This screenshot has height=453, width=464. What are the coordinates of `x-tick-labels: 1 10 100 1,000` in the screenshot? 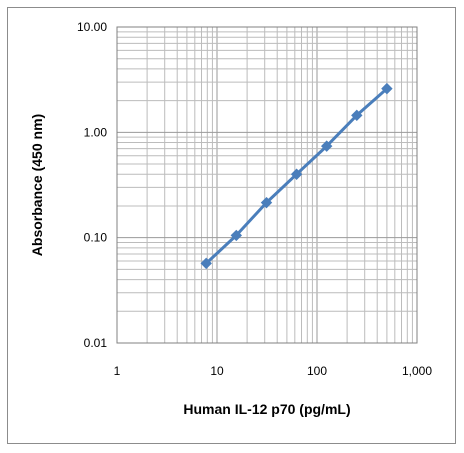 It's located at (273, 371).